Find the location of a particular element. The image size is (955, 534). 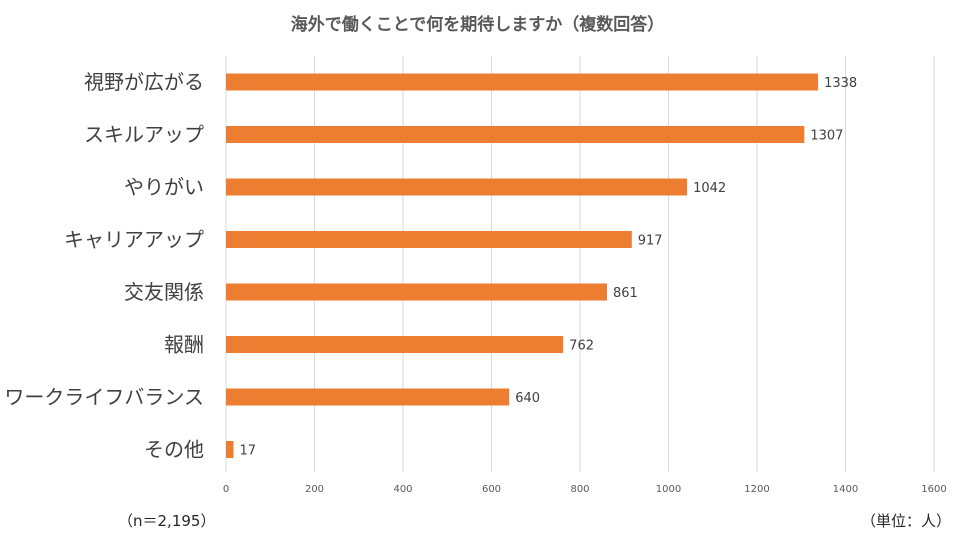

data-label: 1338 is located at coordinates (840, 83).